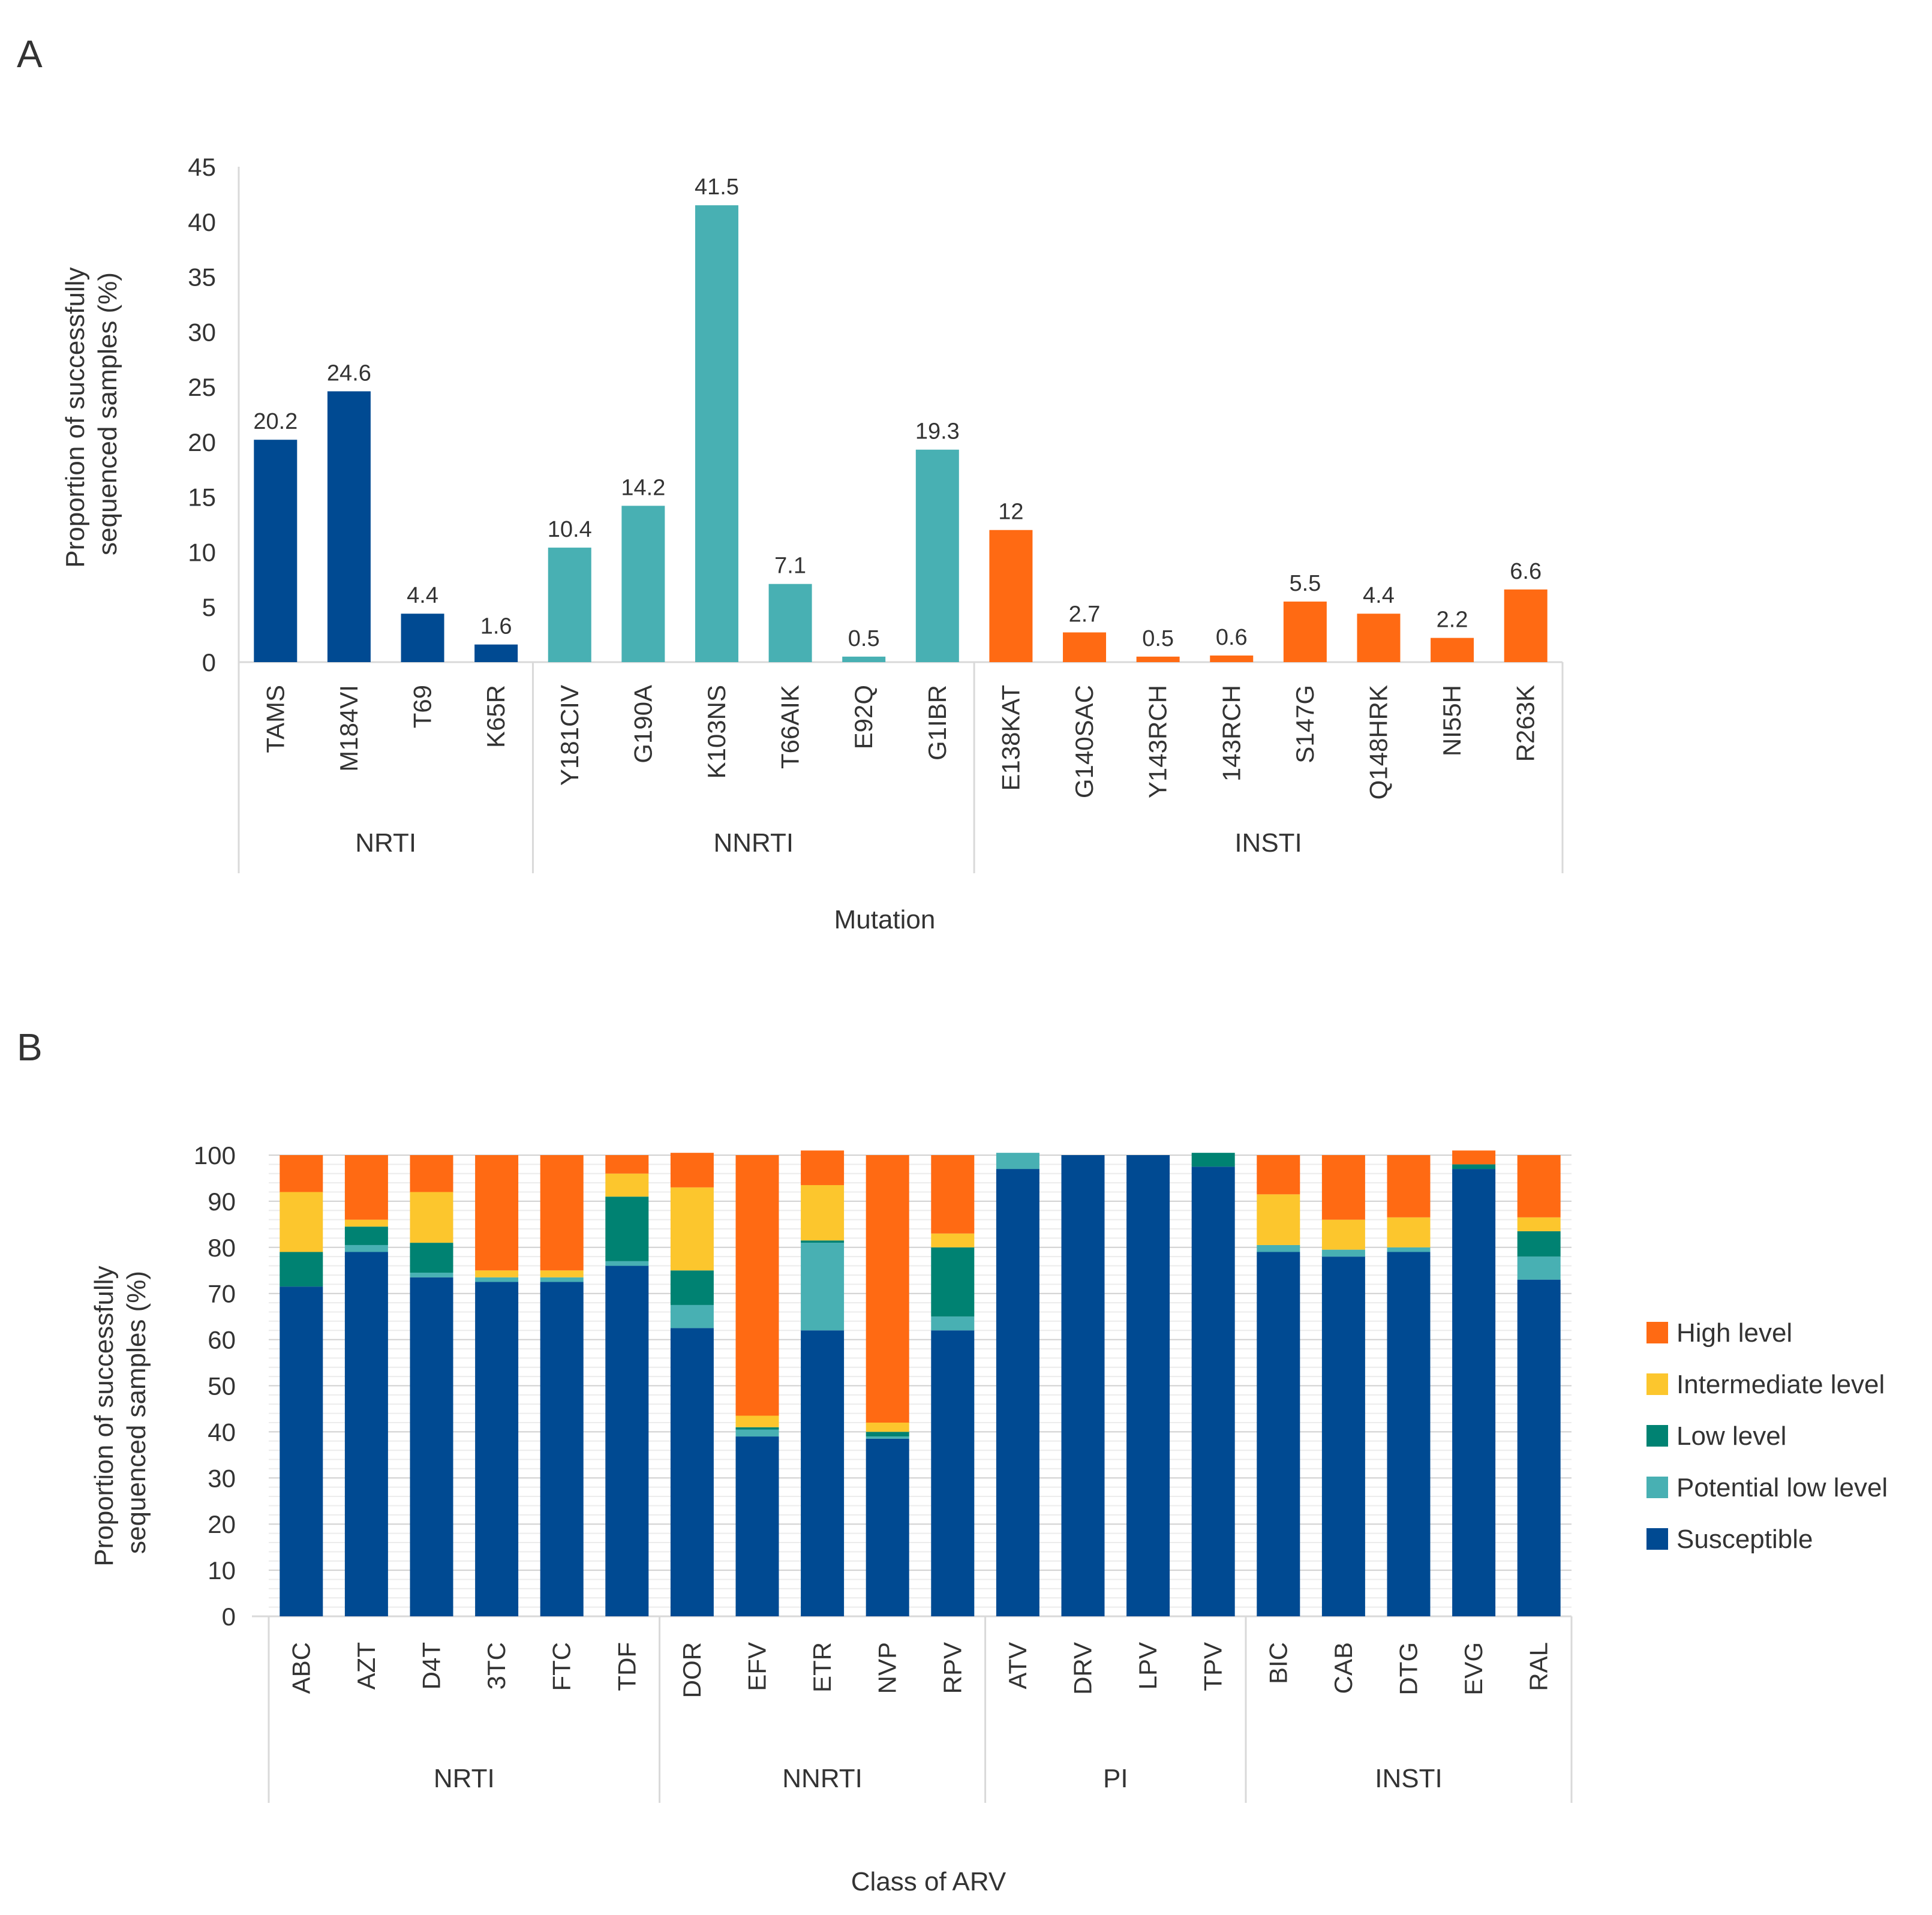  I want to click on b-category-label: TDF, so click(626, 1666).